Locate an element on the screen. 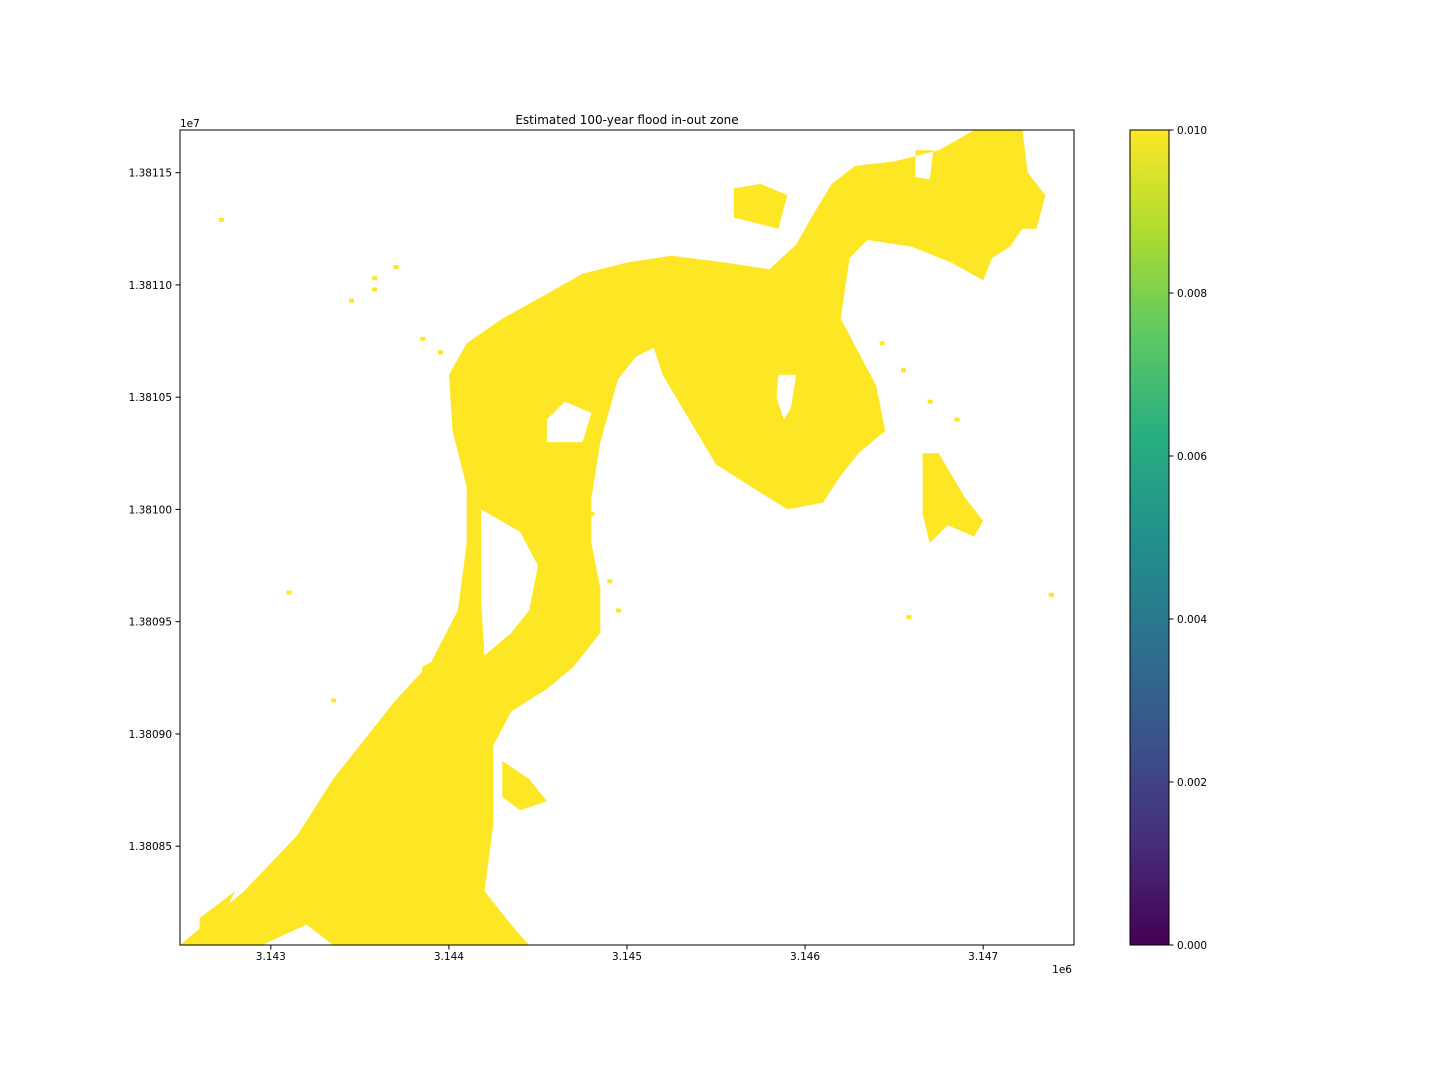 The height and width of the screenshot is (1080, 1440). y-tick-label-4: 1.38095 is located at coordinates (150, 623).